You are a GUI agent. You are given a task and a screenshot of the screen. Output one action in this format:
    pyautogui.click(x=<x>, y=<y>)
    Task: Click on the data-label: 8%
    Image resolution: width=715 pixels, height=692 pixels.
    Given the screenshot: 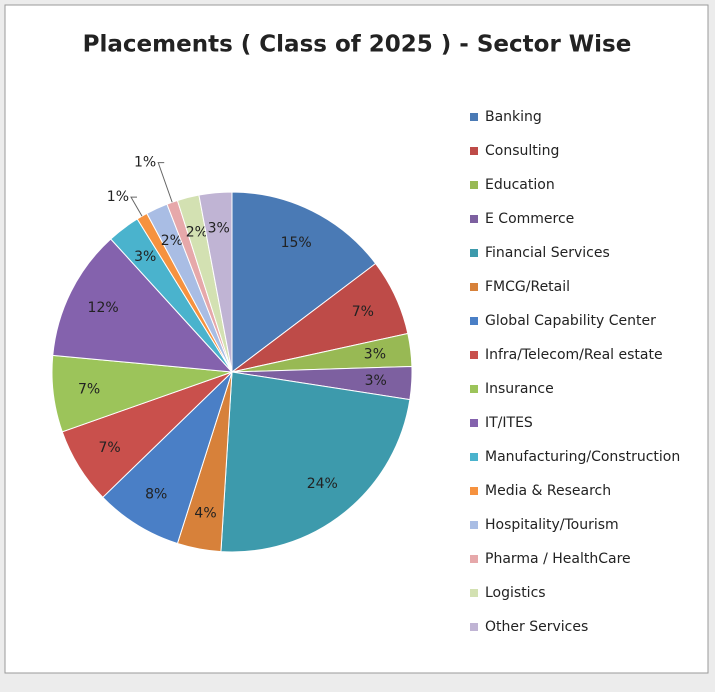 What is the action you would take?
    pyautogui.click(x=156, y=494)
    